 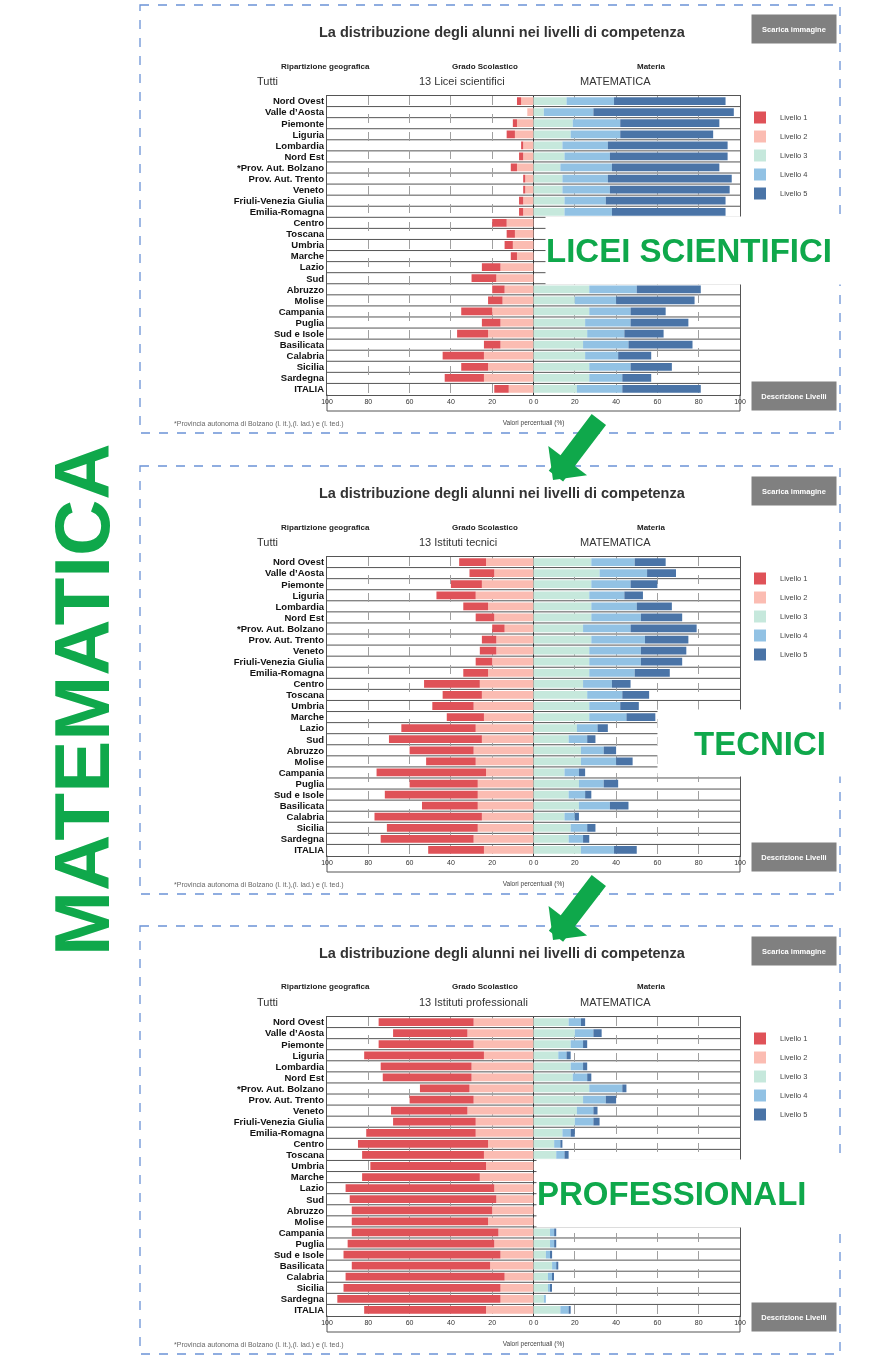 I want to click on text: 13 Istituti professionali, so click(x=473, y=1002).